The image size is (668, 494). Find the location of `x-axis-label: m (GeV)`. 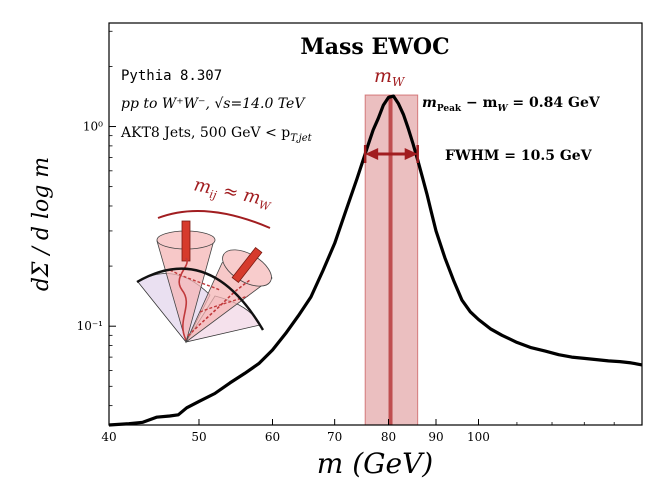

x-axis-label: m (GeV) is located at coordinates (375, 463).